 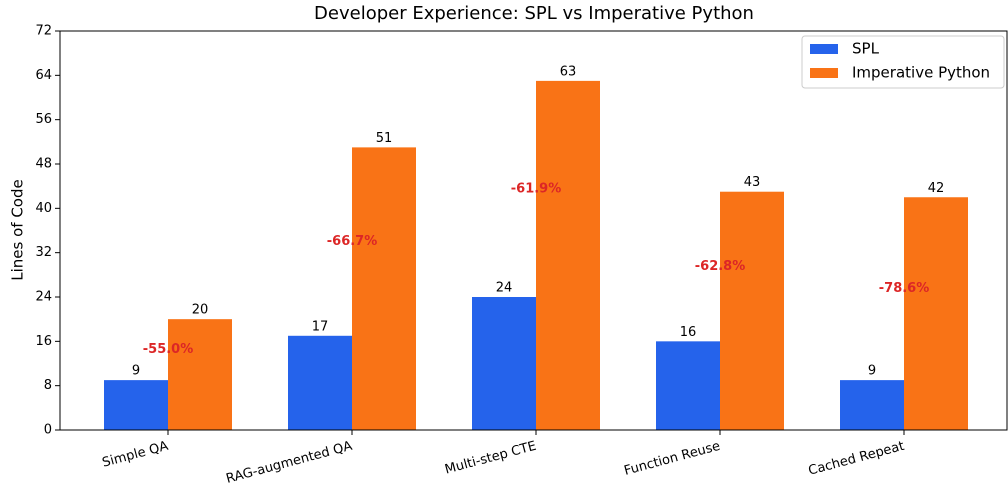 I want to click on bar-value-label: 20, so click(x=200, y=310).